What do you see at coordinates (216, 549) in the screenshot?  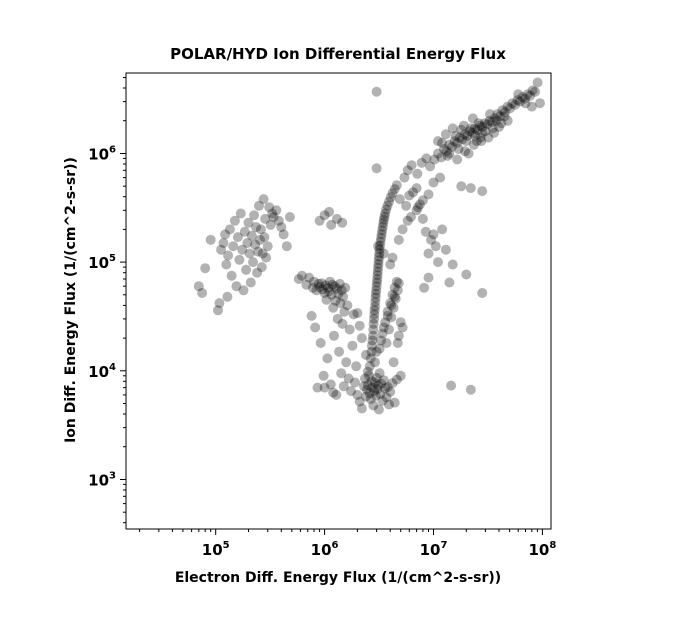 I see `x-tick-label: 105` at bounding box center [216, 549].